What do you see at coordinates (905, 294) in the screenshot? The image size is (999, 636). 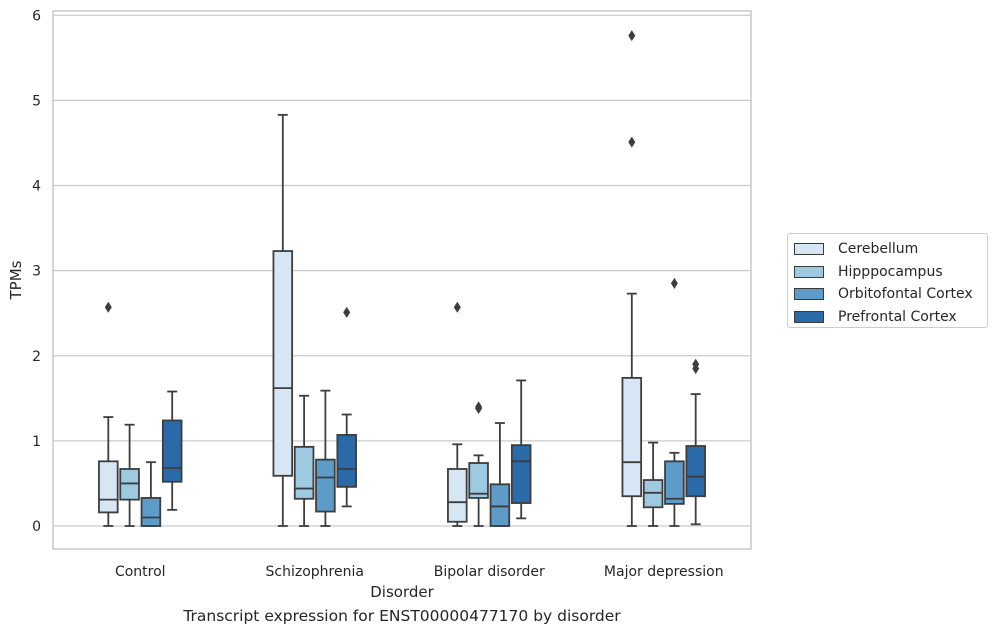 I see `legend-label: Orbitofontal Cortex` at bounding box center [905, 294].